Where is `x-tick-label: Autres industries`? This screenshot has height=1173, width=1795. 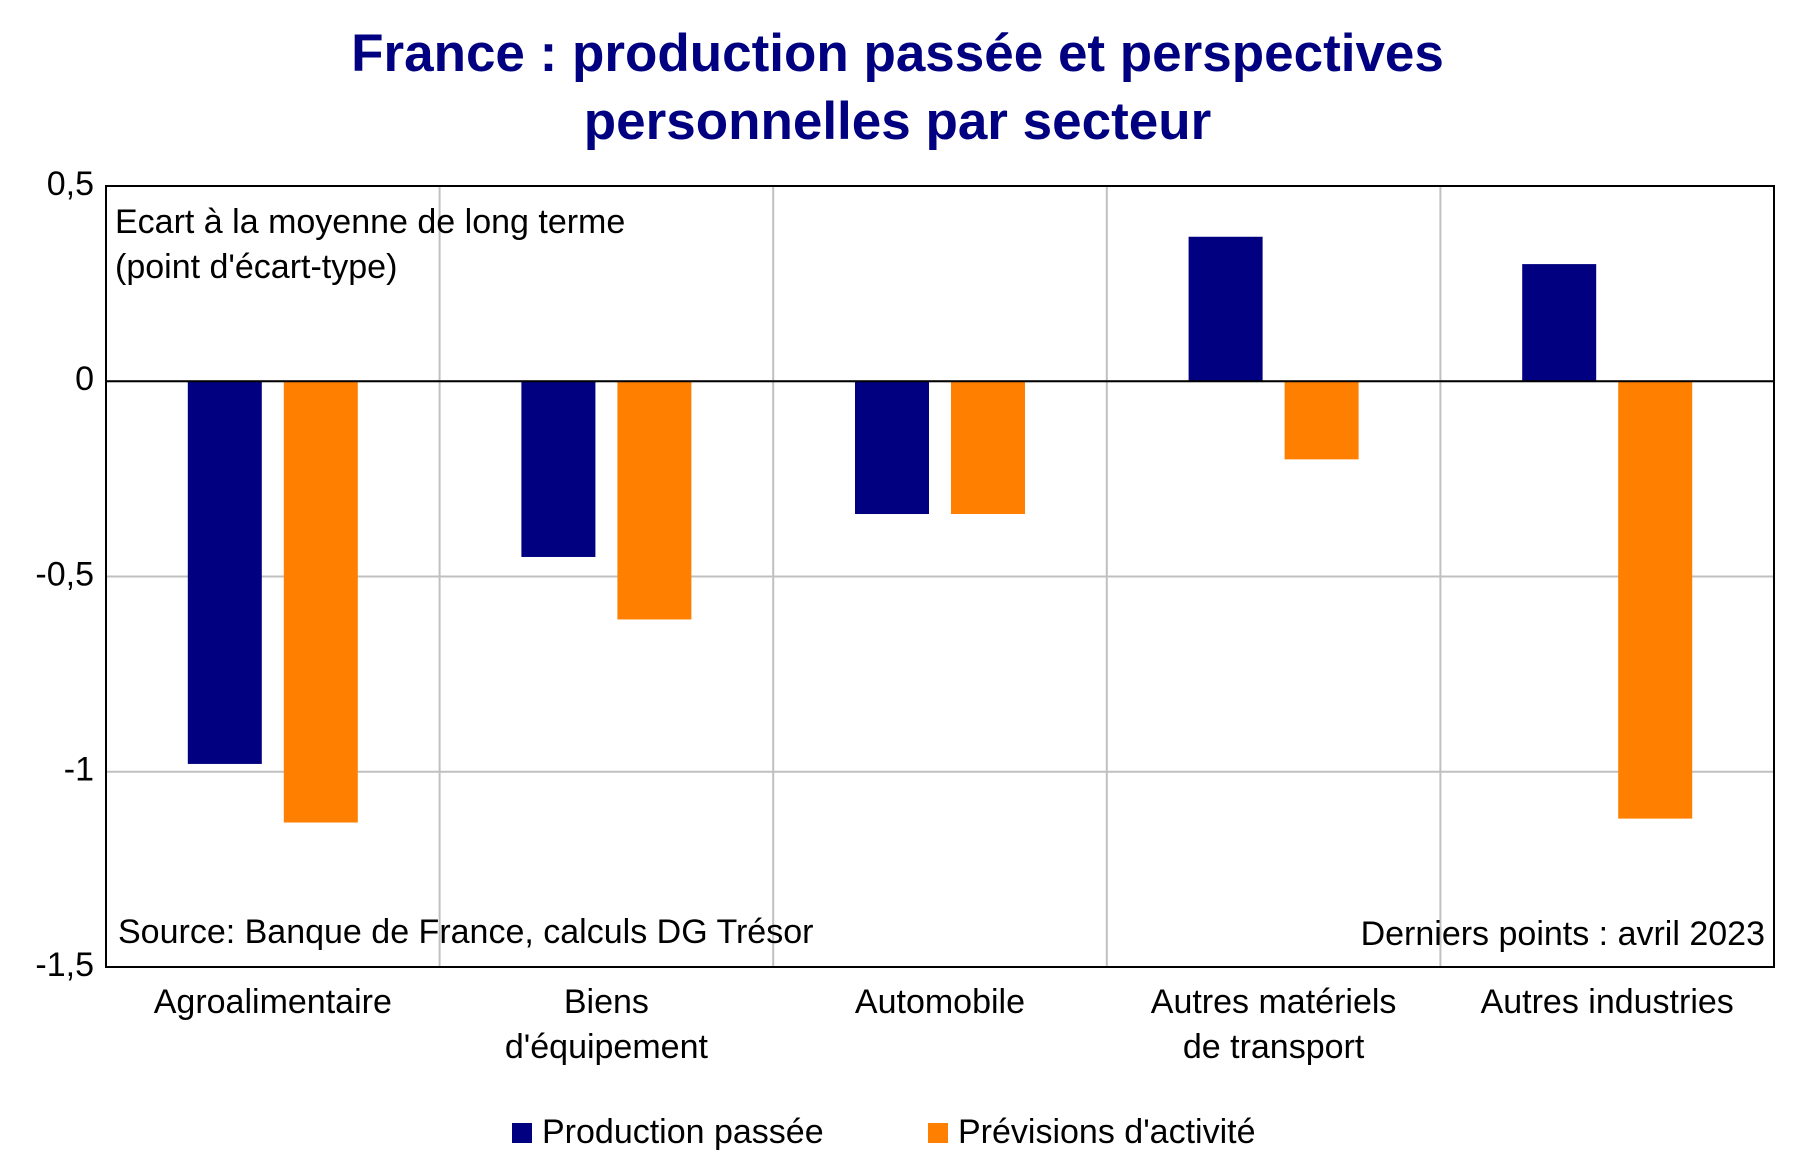
x-tick-label: Autres industries is located at coordinates (1607, 1002).